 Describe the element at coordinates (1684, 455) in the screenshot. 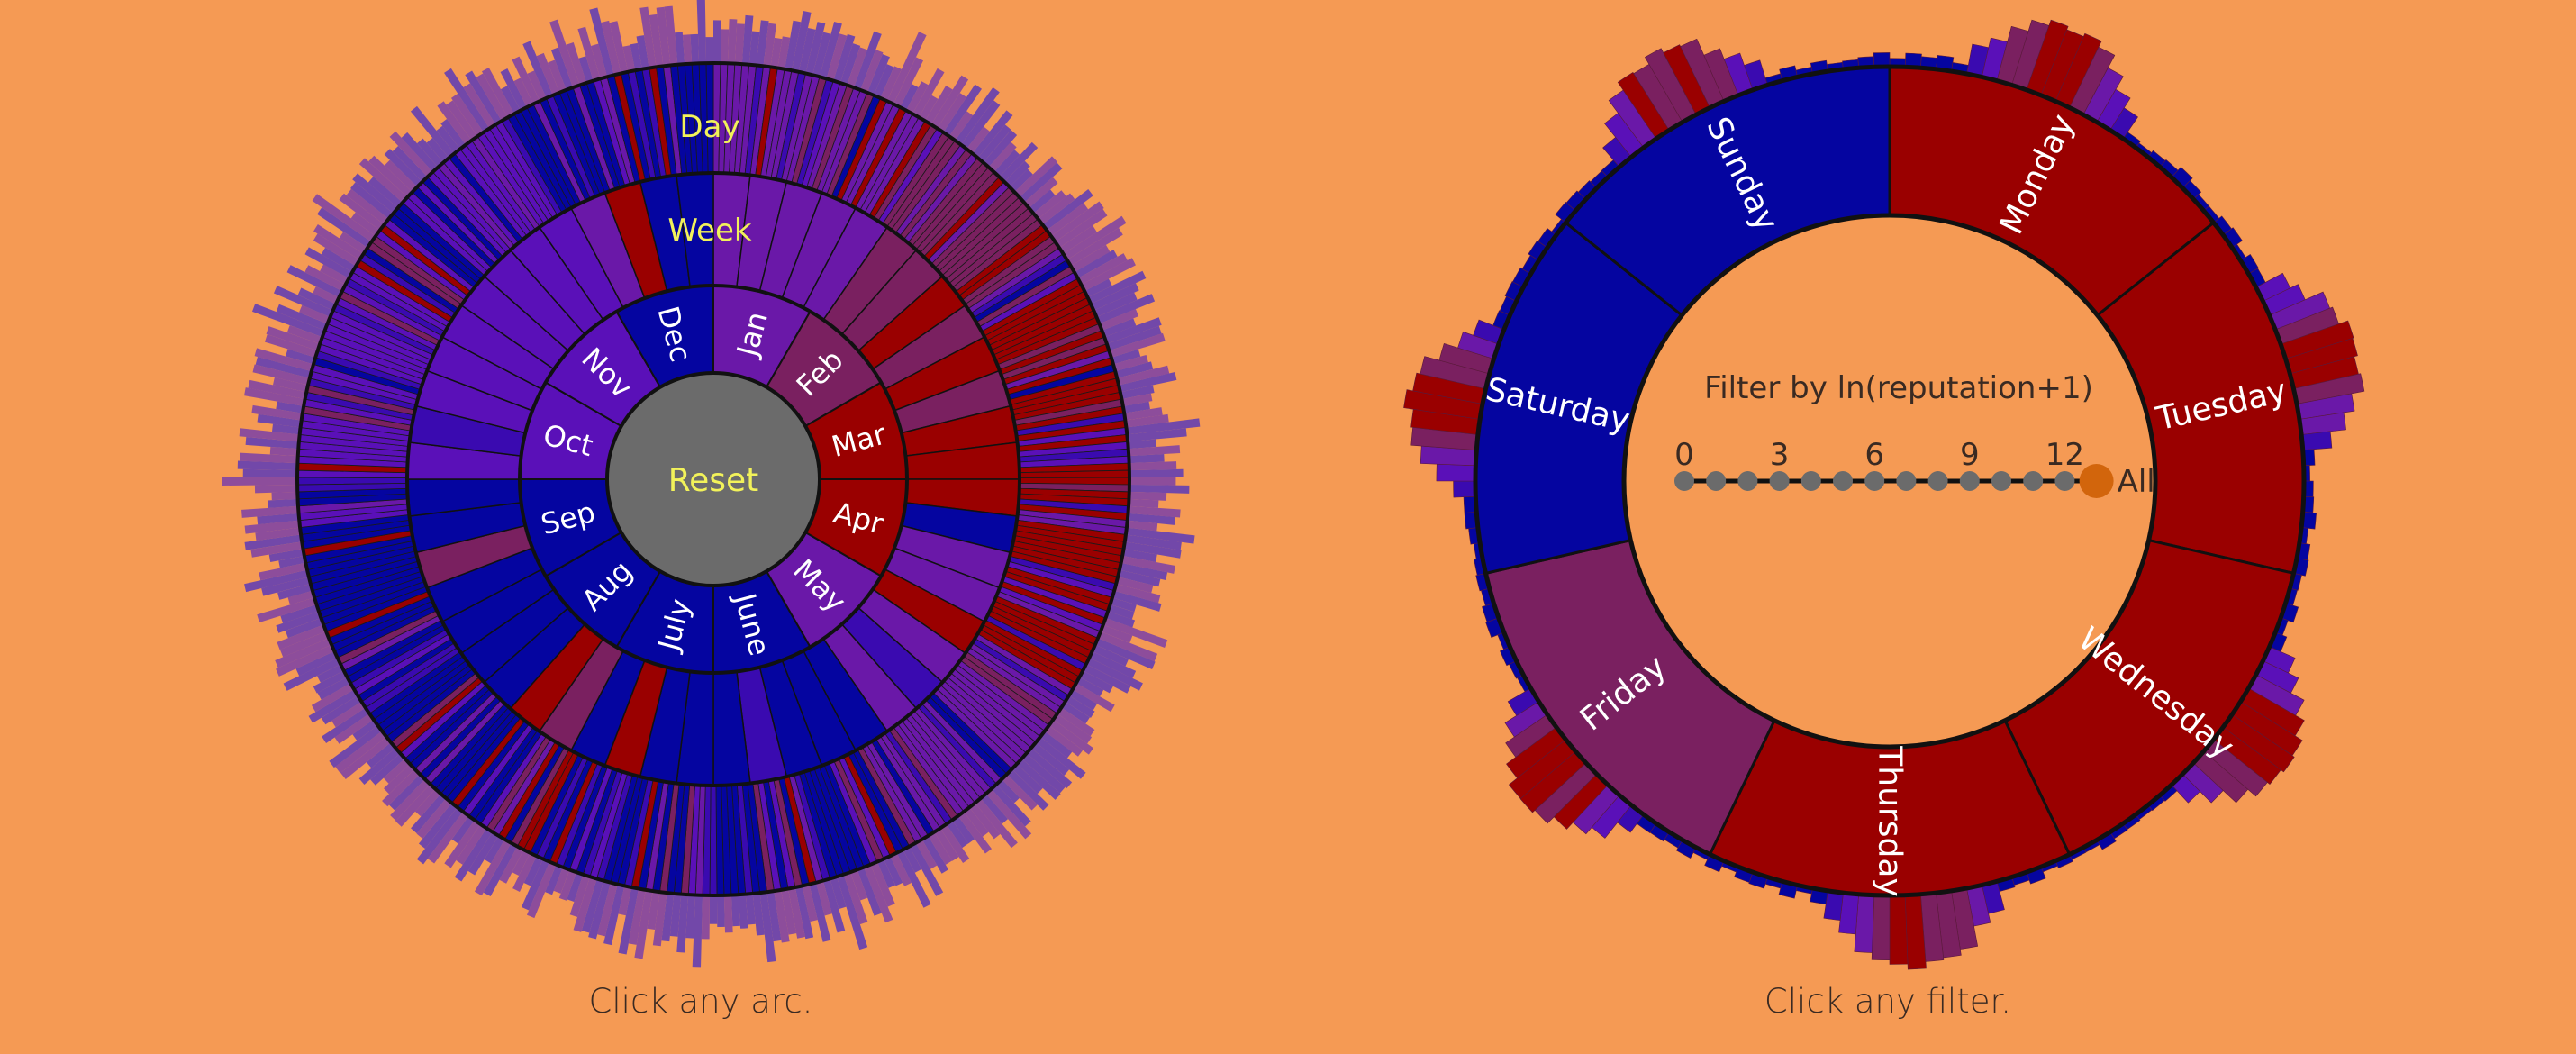

I see `filter-tick-label: 0` at that location.